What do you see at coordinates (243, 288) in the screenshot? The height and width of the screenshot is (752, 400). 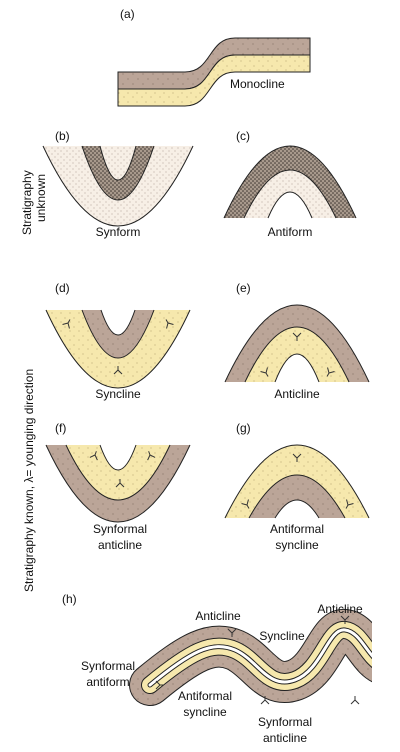 I see `tag: (e)` at bounding box center [243, 288].